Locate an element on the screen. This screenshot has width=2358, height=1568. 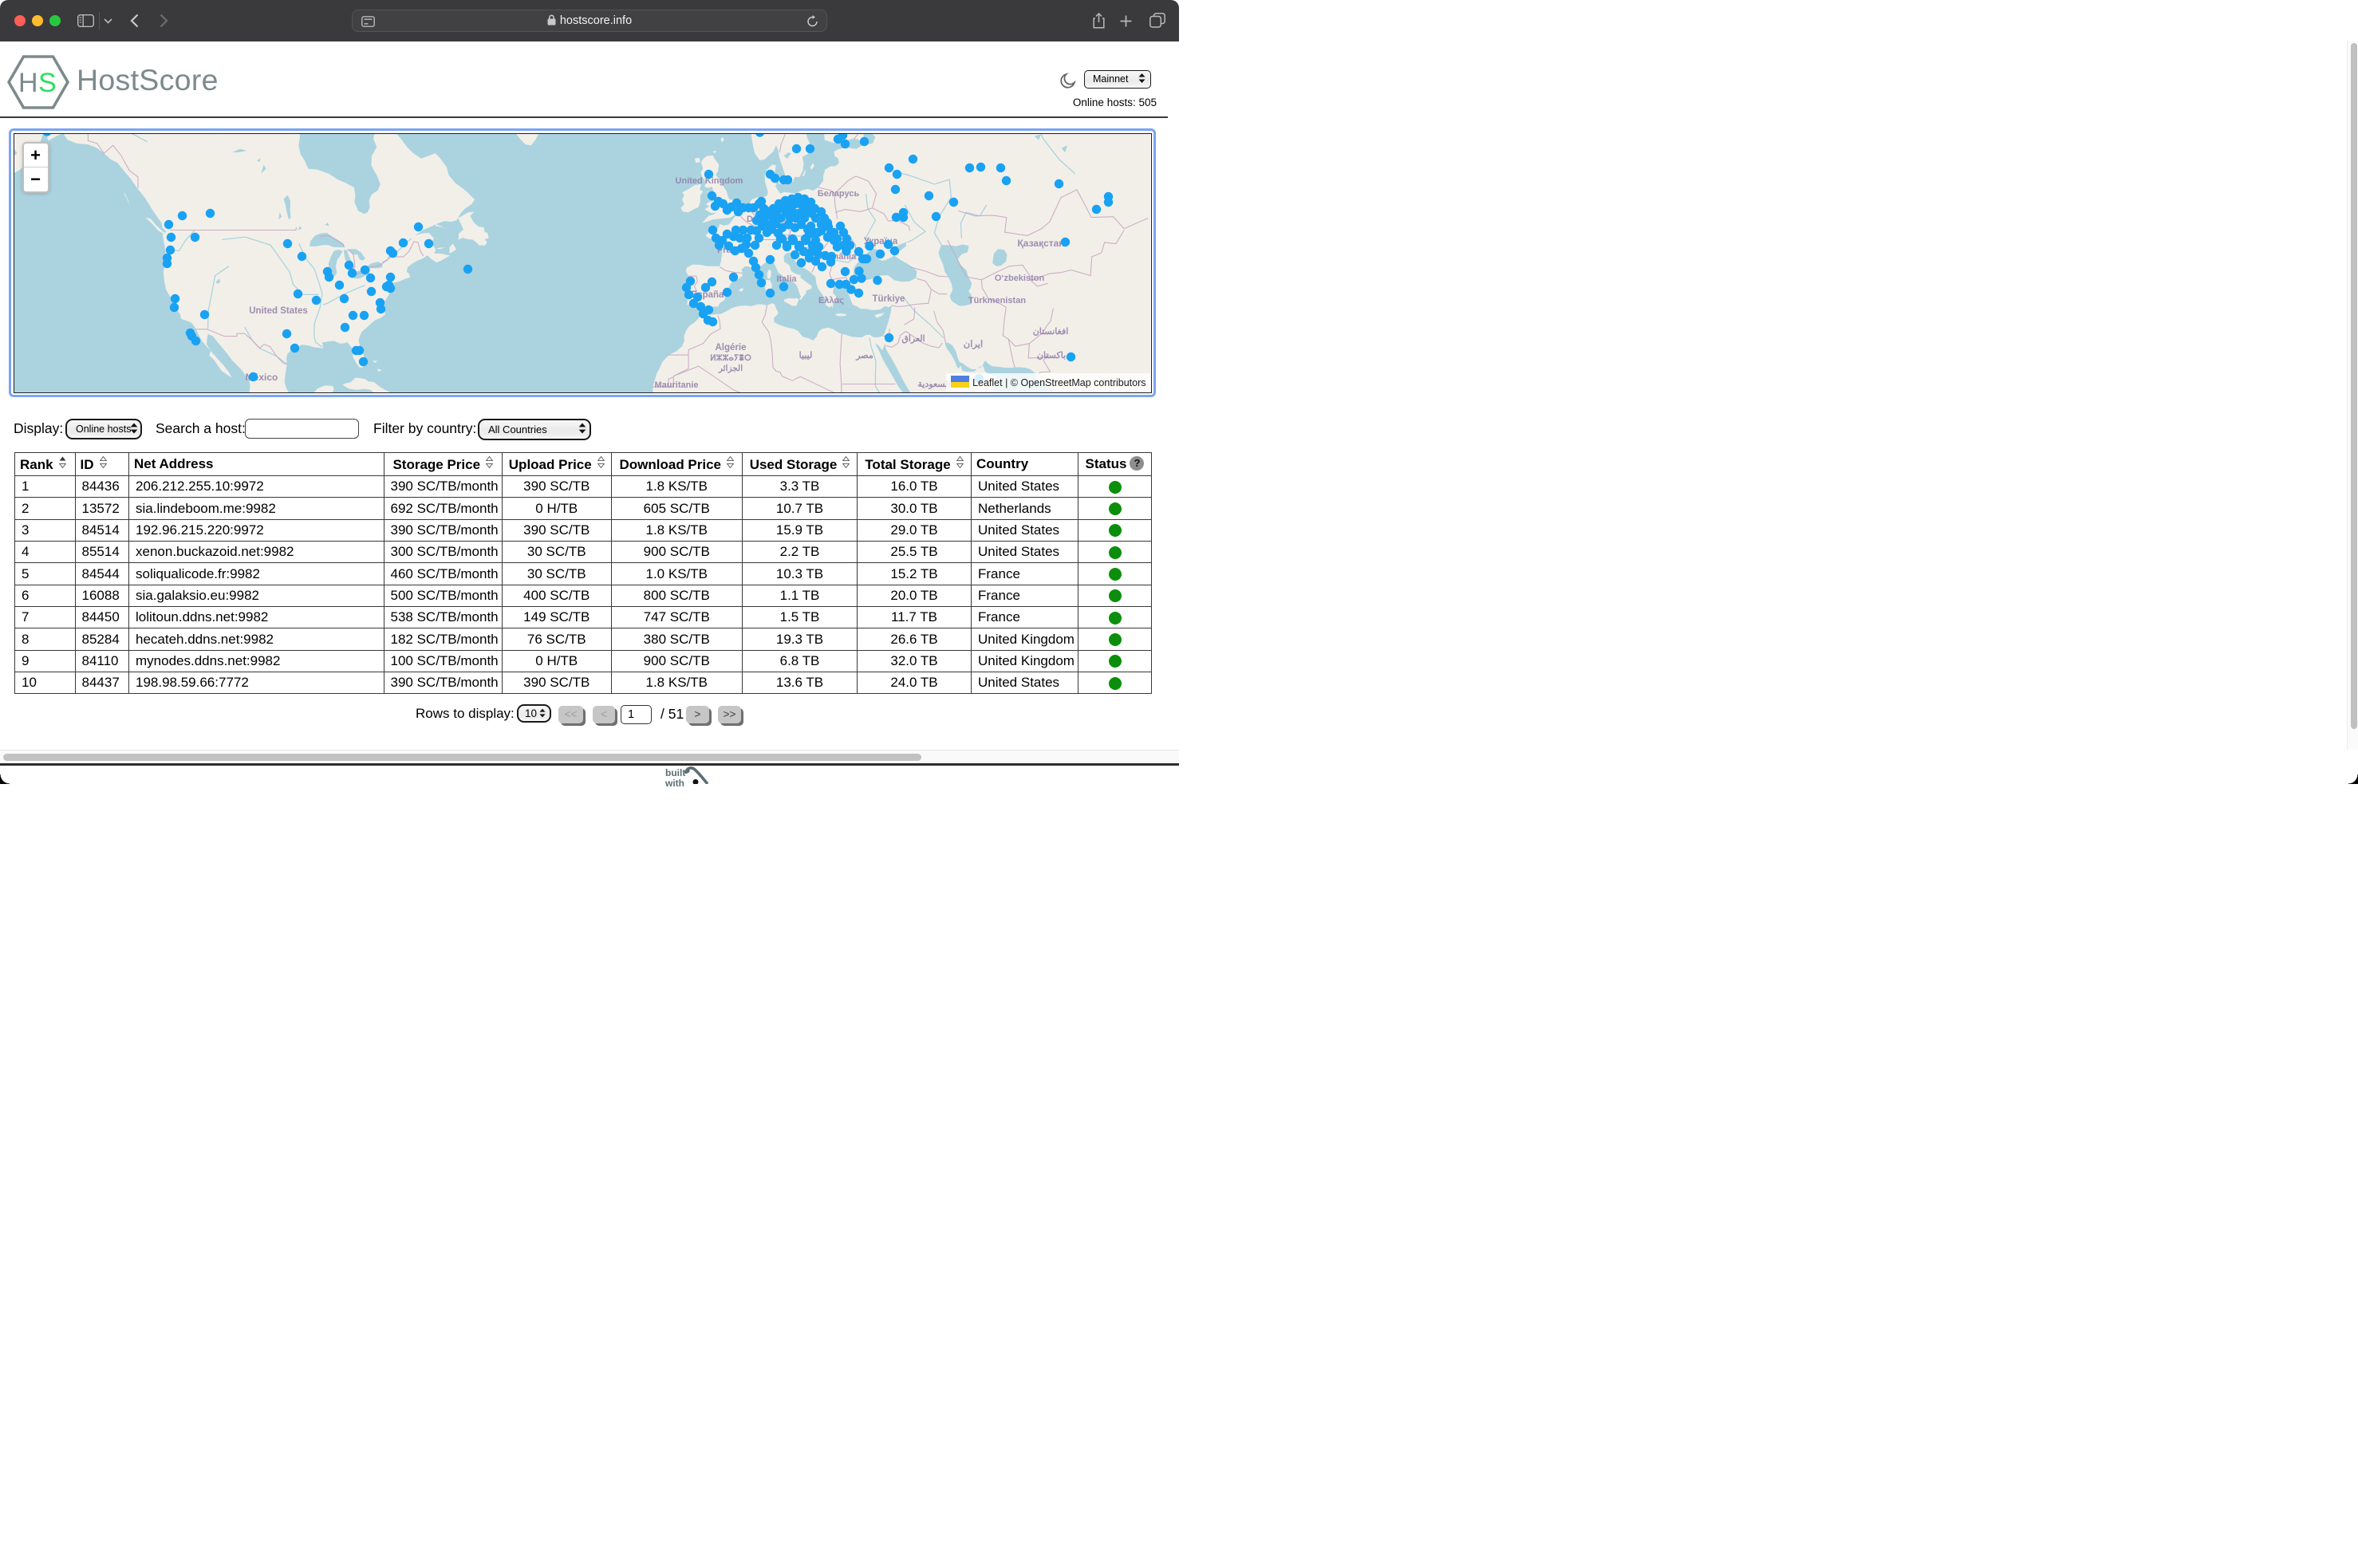
svg-text: Türkiye is located at coordinates (888, 299).